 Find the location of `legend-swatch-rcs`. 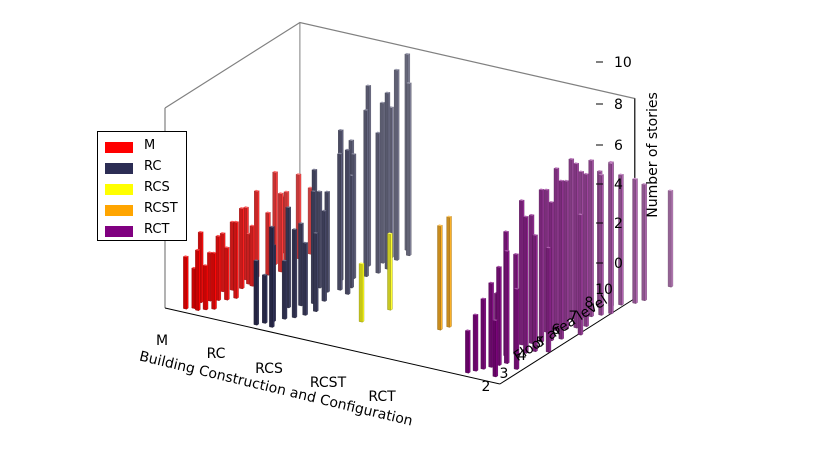

legend-swatch-rcs is located at coordinates (119, 189).